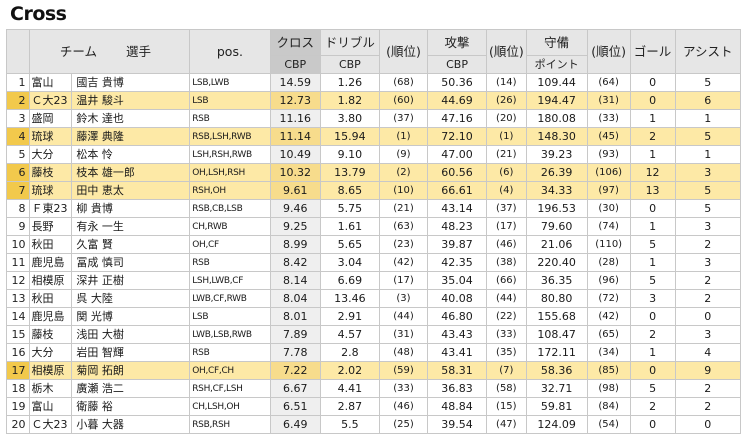 The image size is (748, 437). I want to click on cell-player: 小暮 大器, so click(131, 424).